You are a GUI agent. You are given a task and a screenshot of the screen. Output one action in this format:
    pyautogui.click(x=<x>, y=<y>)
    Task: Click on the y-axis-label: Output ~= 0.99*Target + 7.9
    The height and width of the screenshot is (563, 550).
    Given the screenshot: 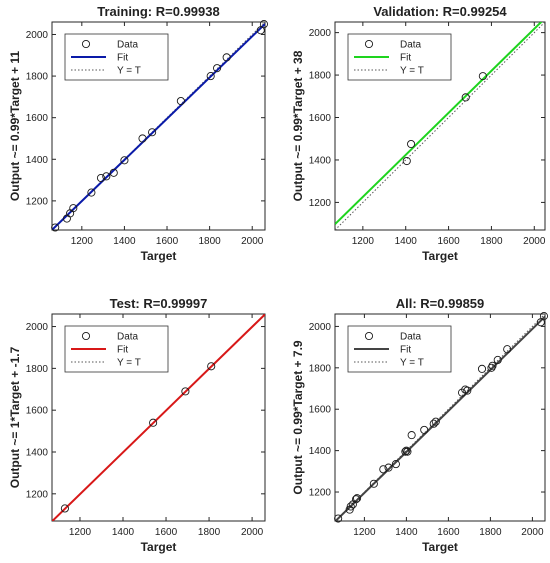 What is the action you would take?
    pyautogui.click(x=298, y=417)
    